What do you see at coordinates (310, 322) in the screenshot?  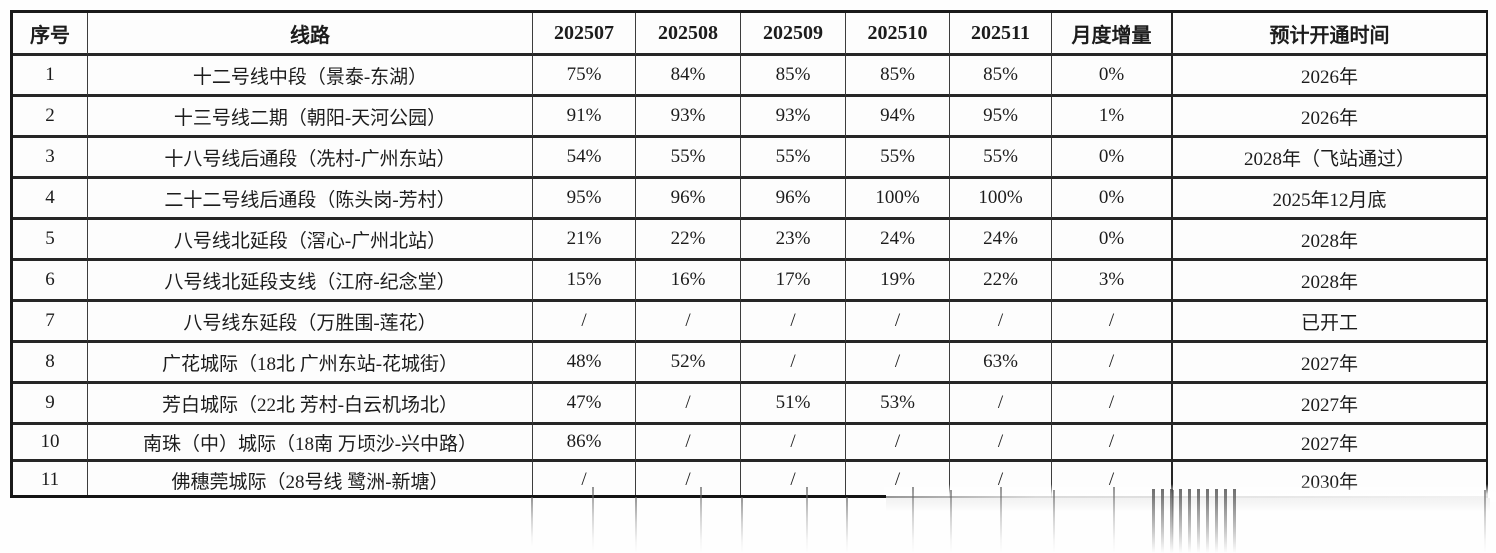 I see `line-name-cell: 八号线东延段（万胜围-莲花）` at bounding box center [310, 322].